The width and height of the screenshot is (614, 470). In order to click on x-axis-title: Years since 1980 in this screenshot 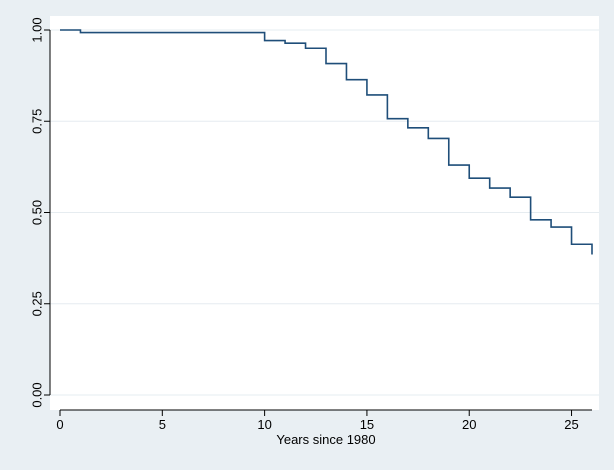, I will do `click(325, 439)`.